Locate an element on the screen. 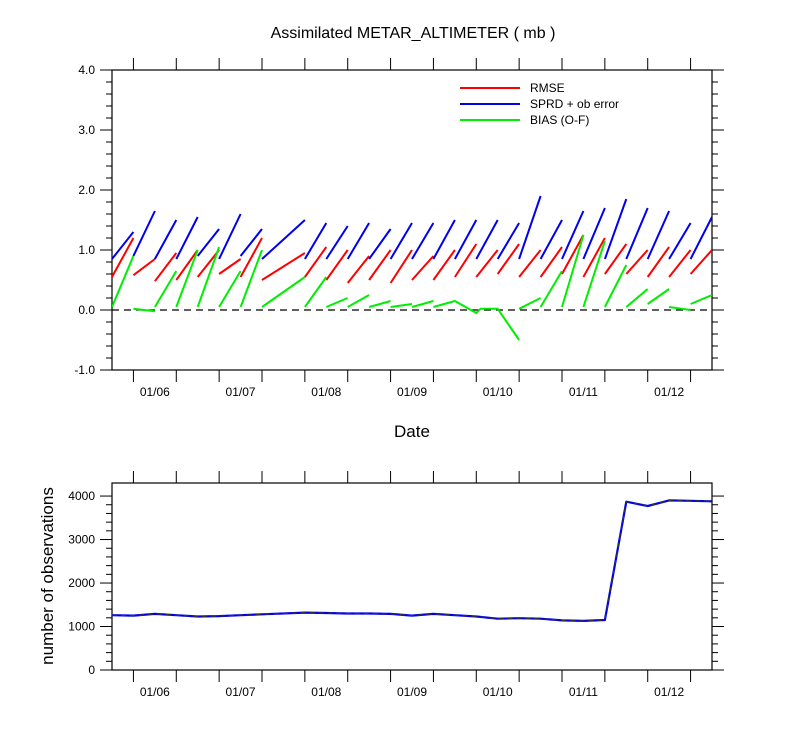  y-axis-label: number of observations is located at coordinates (47, 576).